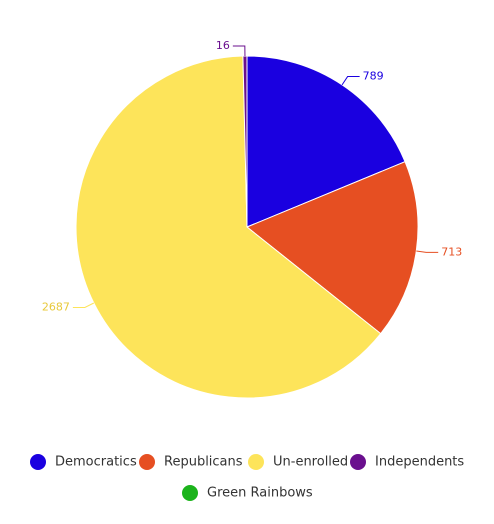 The height and width of the screenshot is (524, 494). Describe the element at coordinates (203, 462) in the screenshot. I see `legend-label: Republicans` at that location.